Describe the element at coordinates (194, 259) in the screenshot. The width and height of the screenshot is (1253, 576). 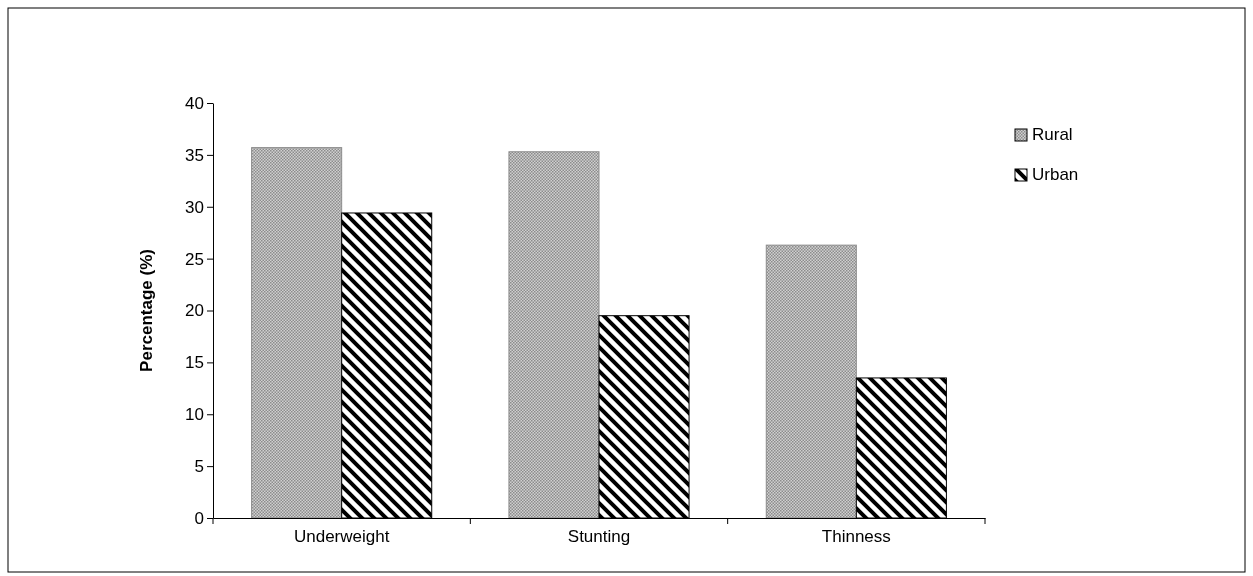
I see `y-tick-label: 25` at that location.